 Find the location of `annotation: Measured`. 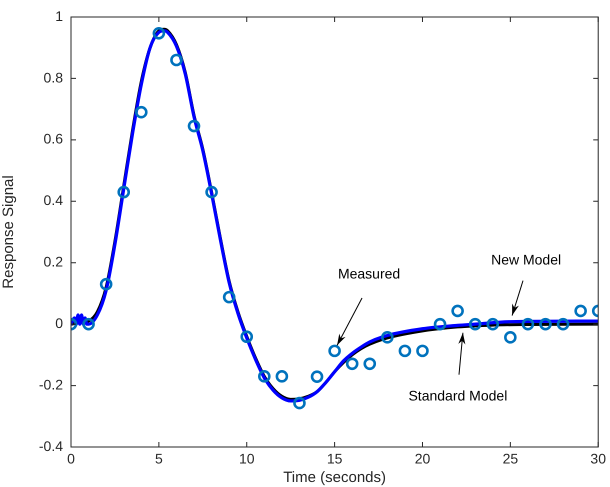

annotation: Measured is located at coordinates (369, 273).